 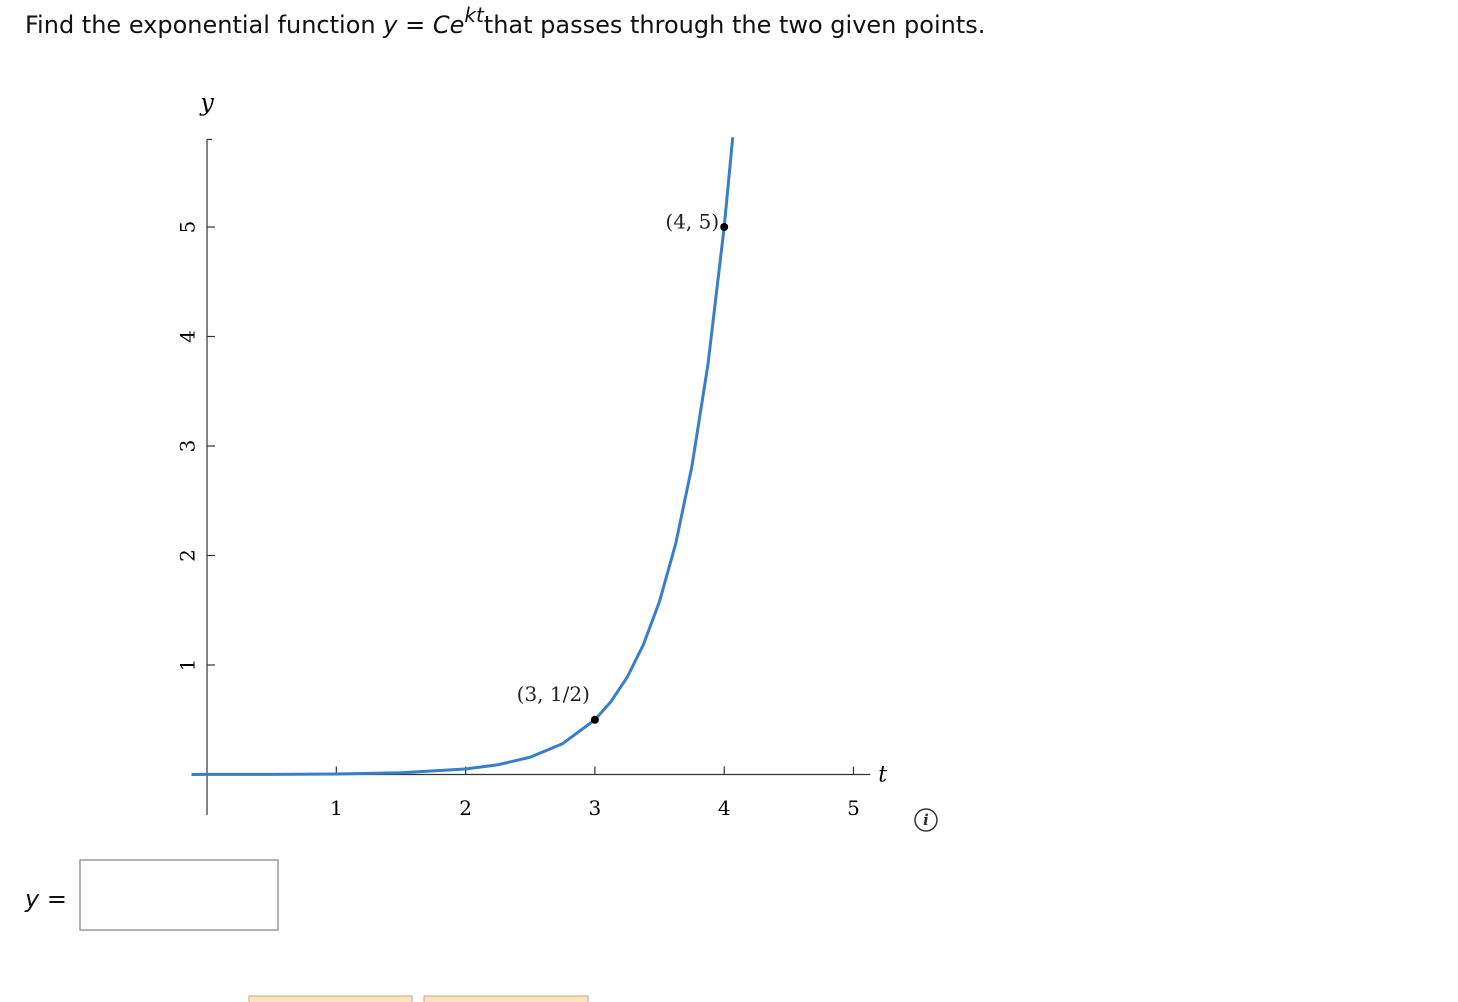 What do you see at coordinates (724, 808) in the screenshot?
I see `x-tick-label: 4` at bounding box center [724, 808].